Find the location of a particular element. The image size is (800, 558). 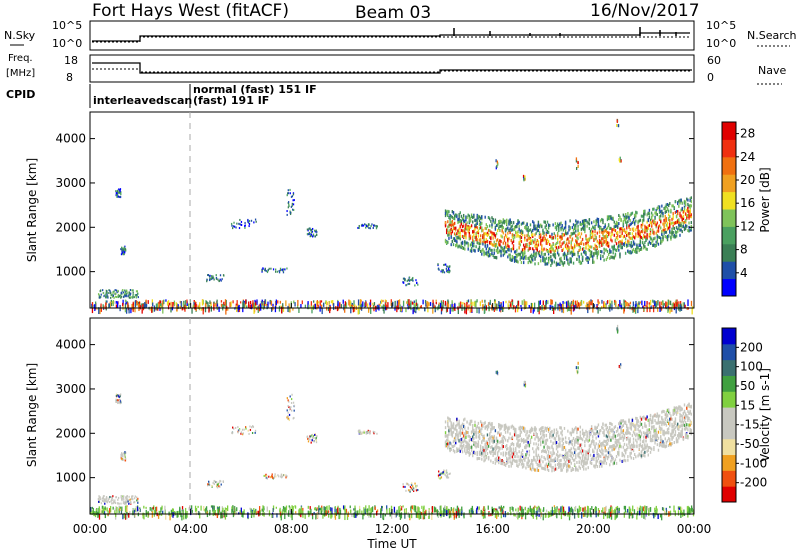

cpid-label: CPID is located at coordinates (20, 94).